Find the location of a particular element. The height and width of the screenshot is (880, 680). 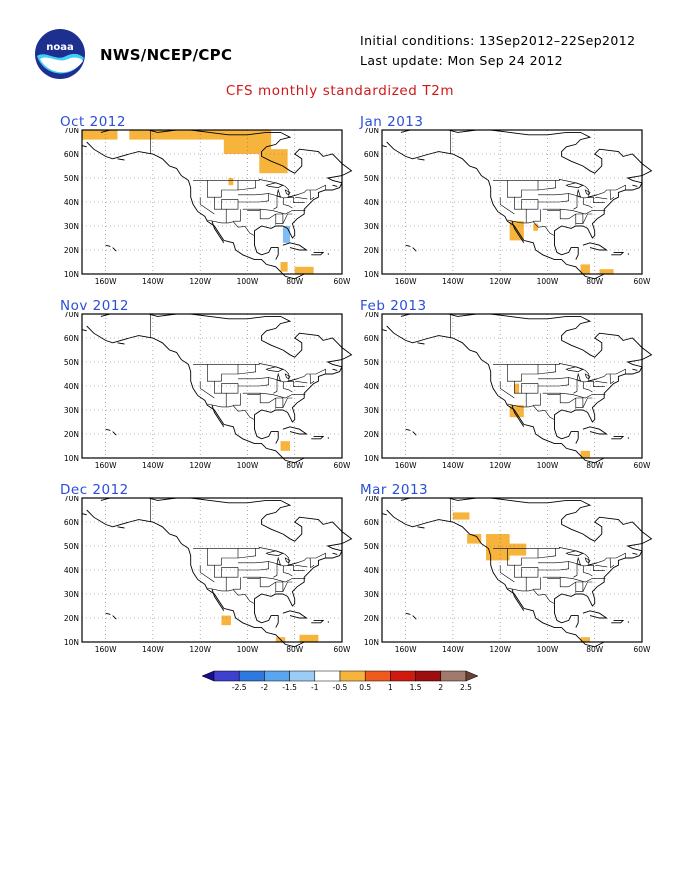

legend-tick-label: 0.5 is located at coordinates (365, 687).